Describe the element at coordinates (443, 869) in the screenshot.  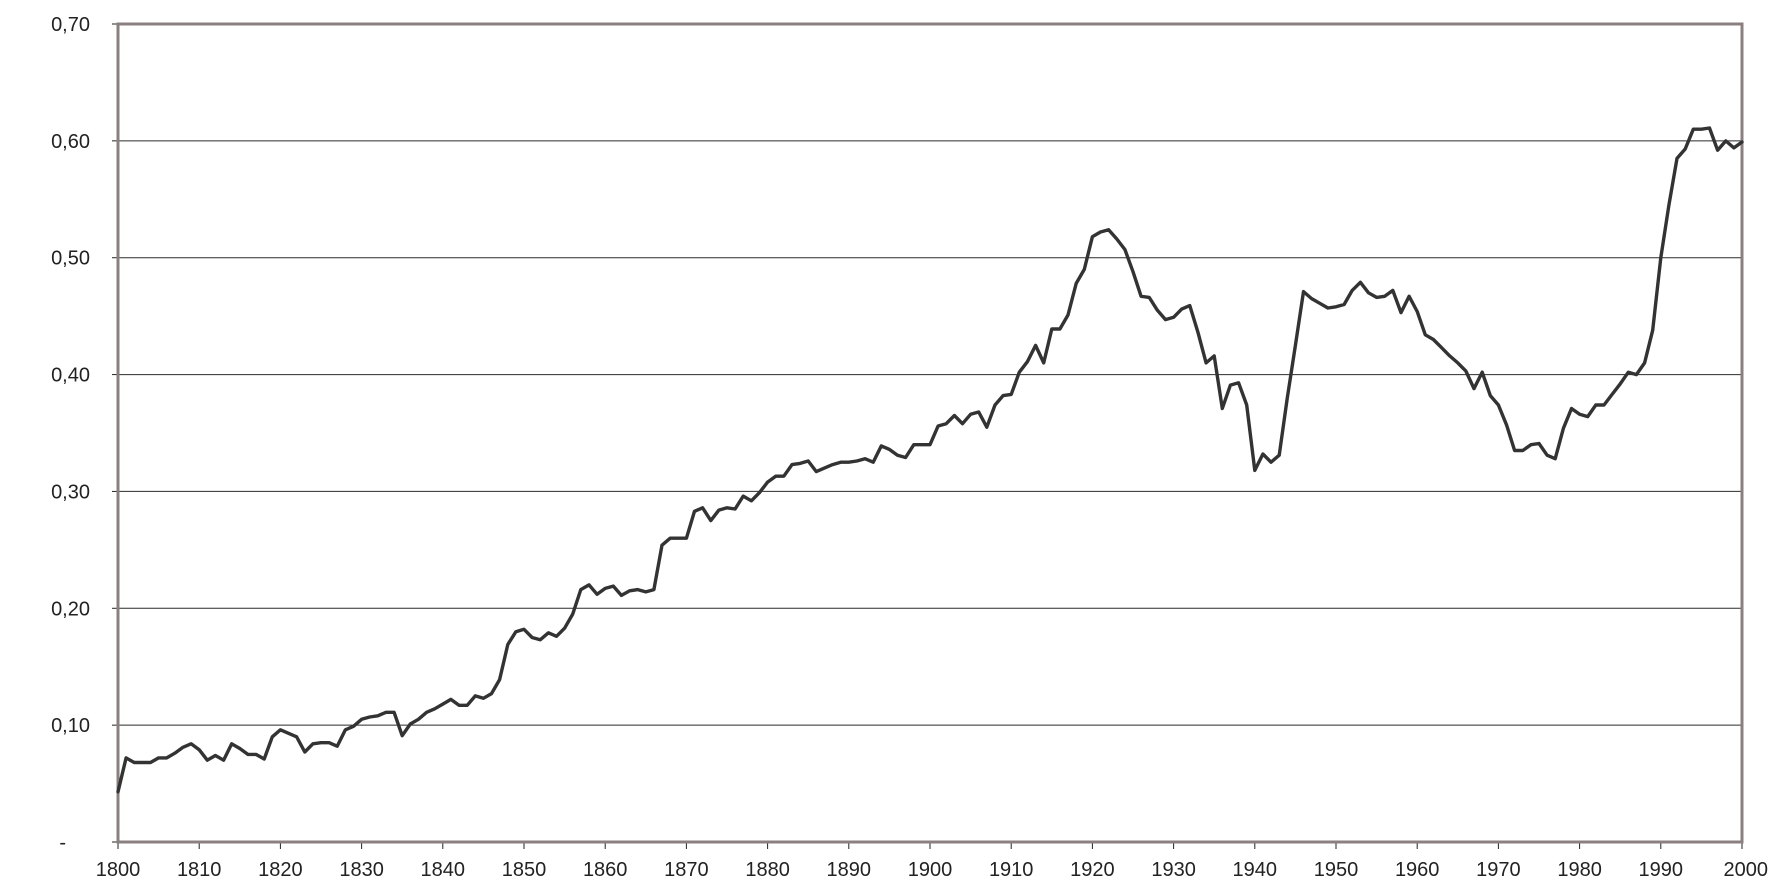
I see `x-tick-label: 1840` at that location.